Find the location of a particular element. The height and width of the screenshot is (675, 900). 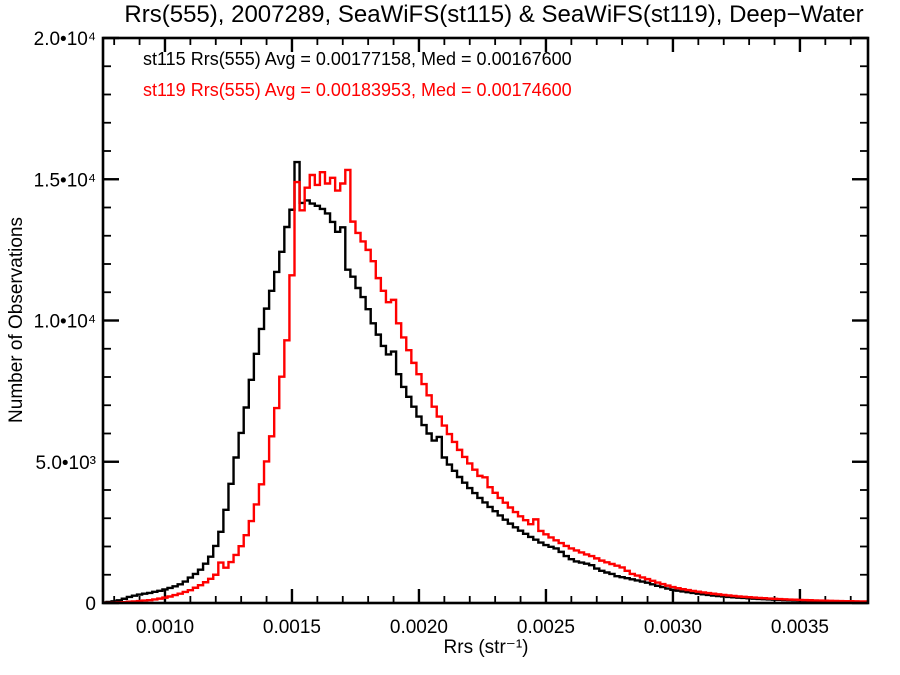

x-tick-label: 0.0030 is located at coordinates (673, 627).